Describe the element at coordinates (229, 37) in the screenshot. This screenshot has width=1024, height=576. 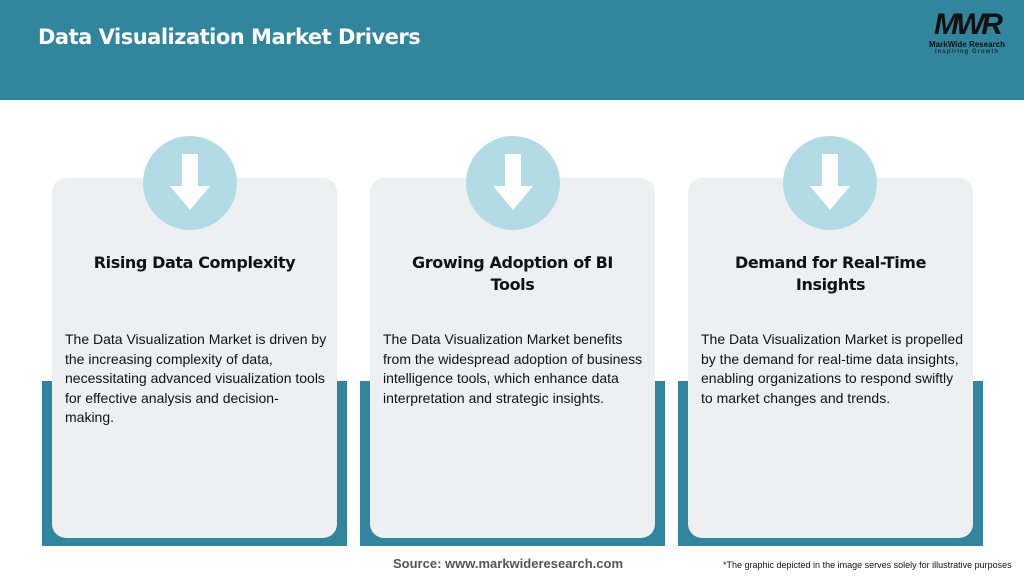
I see `page-title: Data Visualization Market Drivers` at that location.